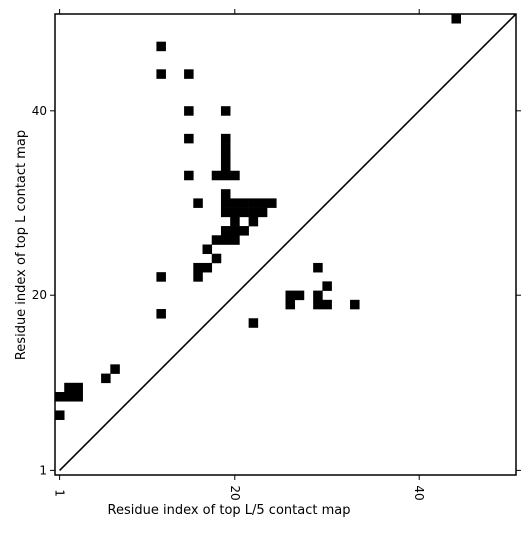  I want to click on x-tick-label: 40, so click(419, 492).